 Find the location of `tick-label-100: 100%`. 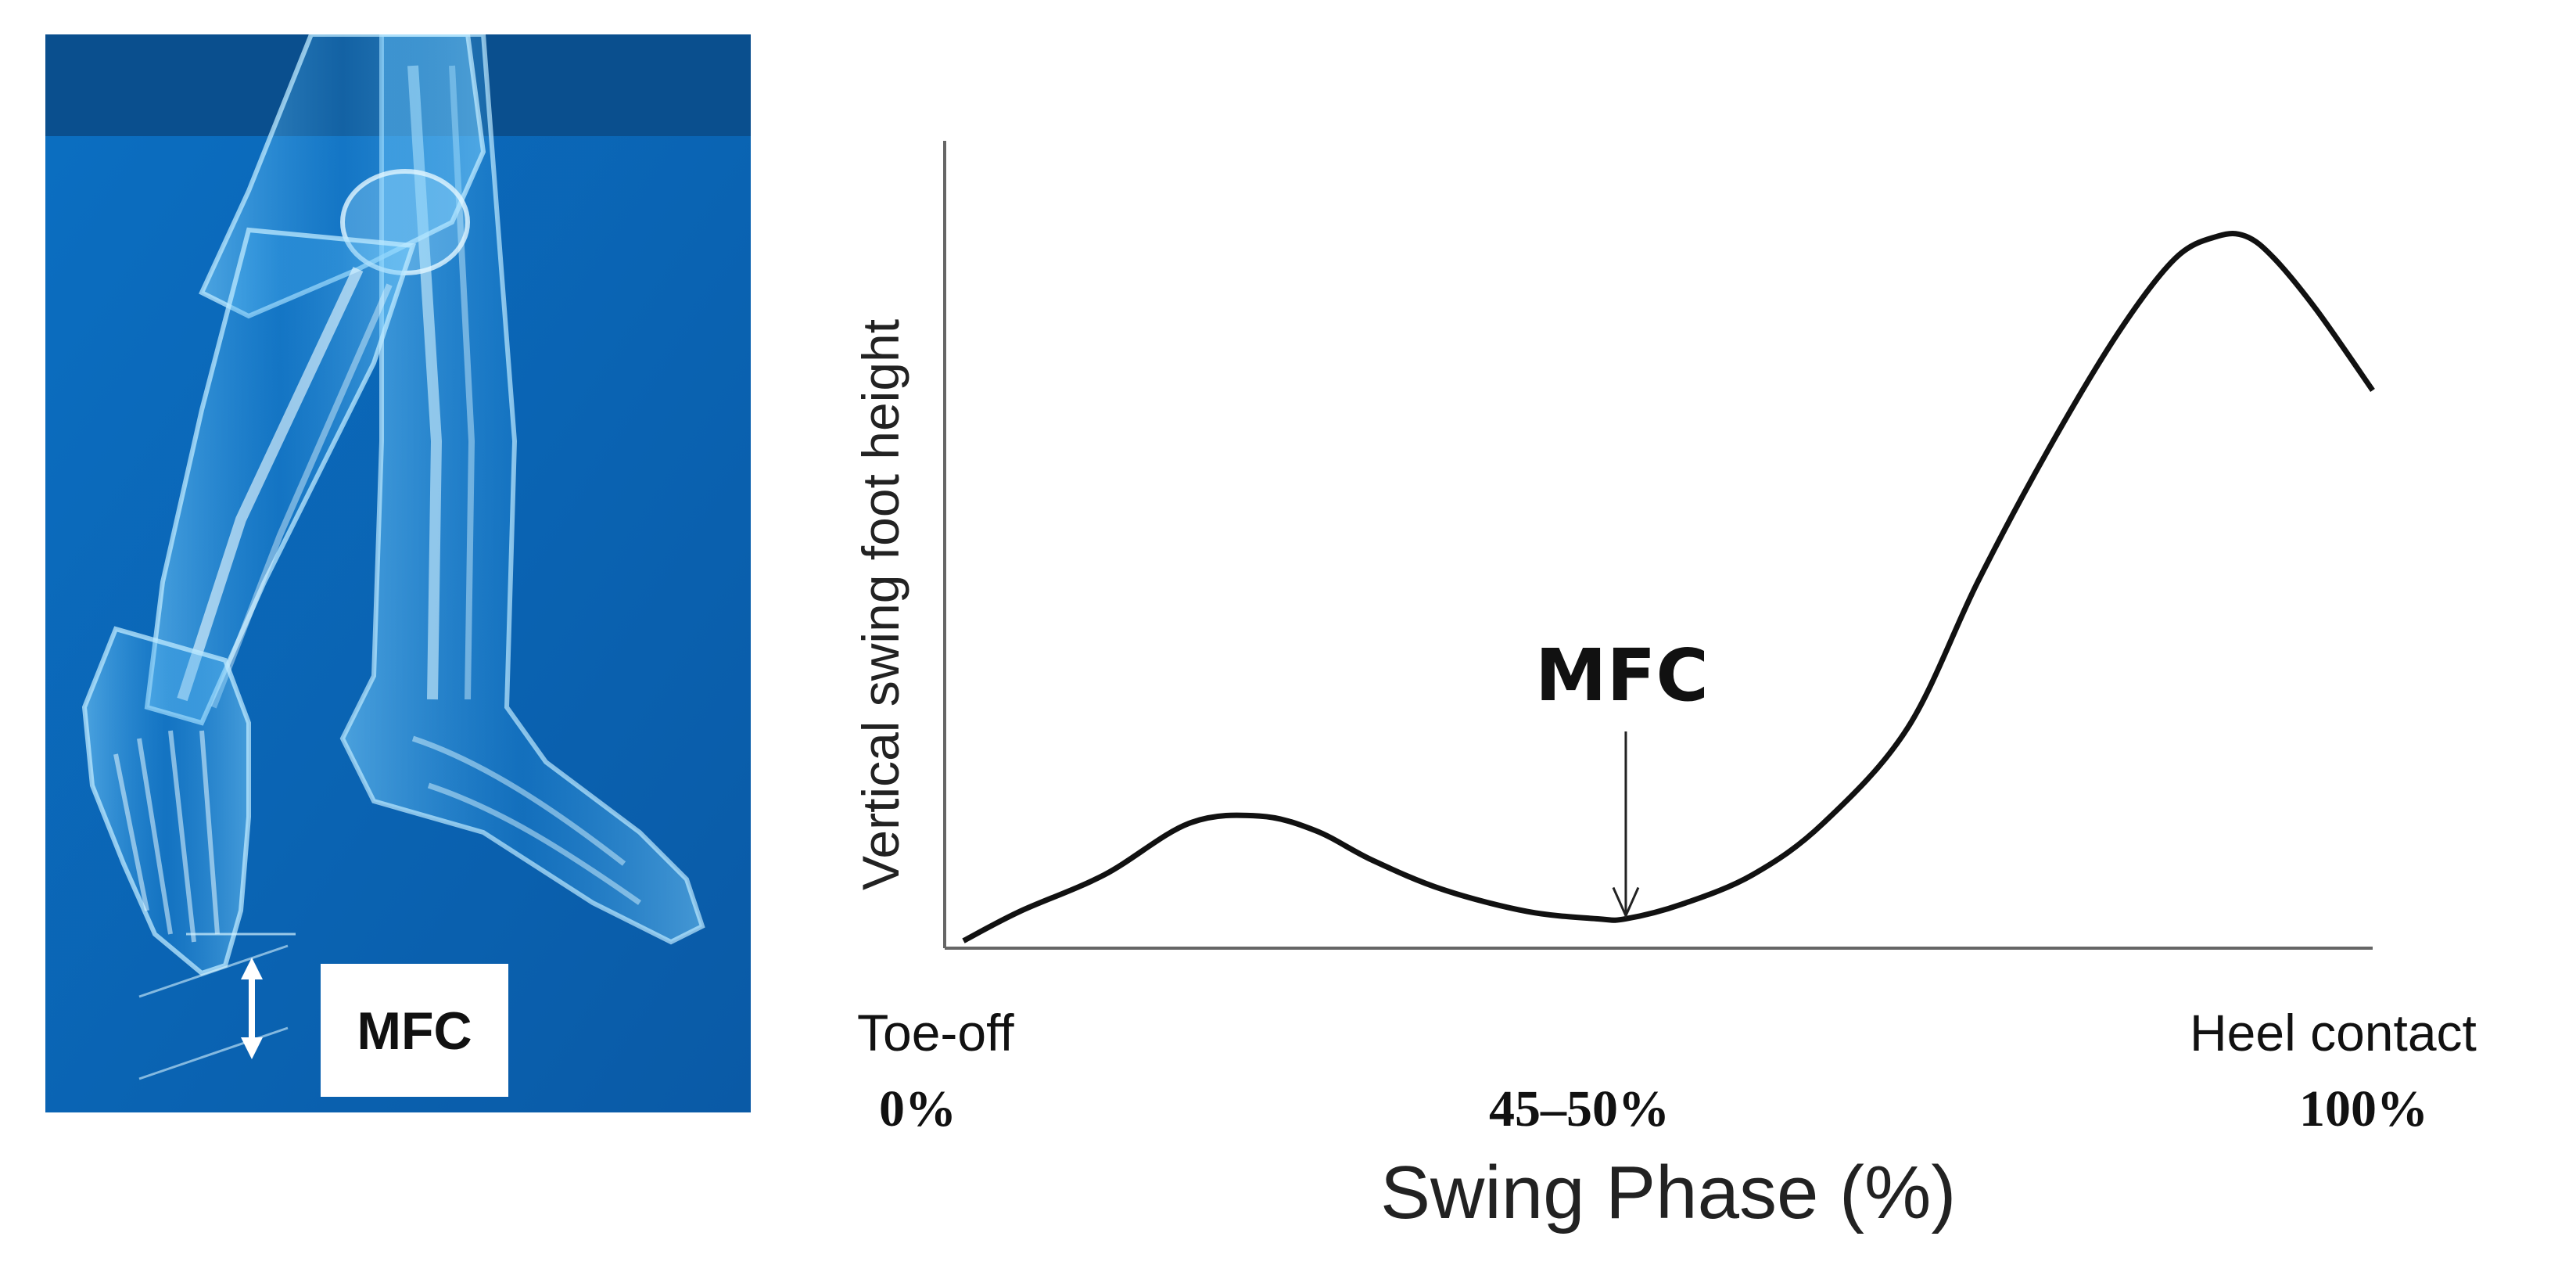

tick-label-100: 100% is located at coordinates (2363, 1108).